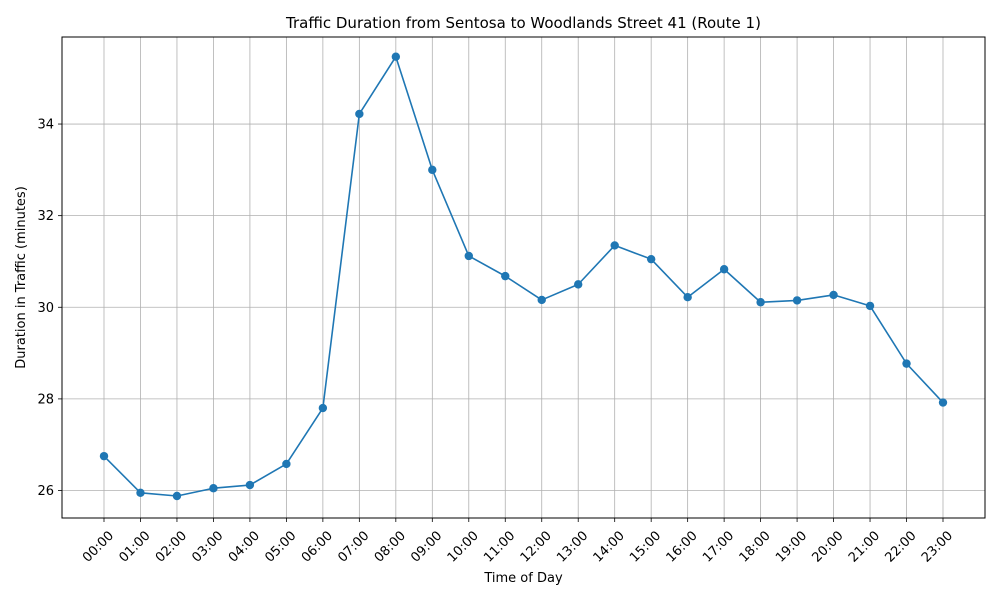  I want to click on y-tick-label: 26, so click(45, 491).